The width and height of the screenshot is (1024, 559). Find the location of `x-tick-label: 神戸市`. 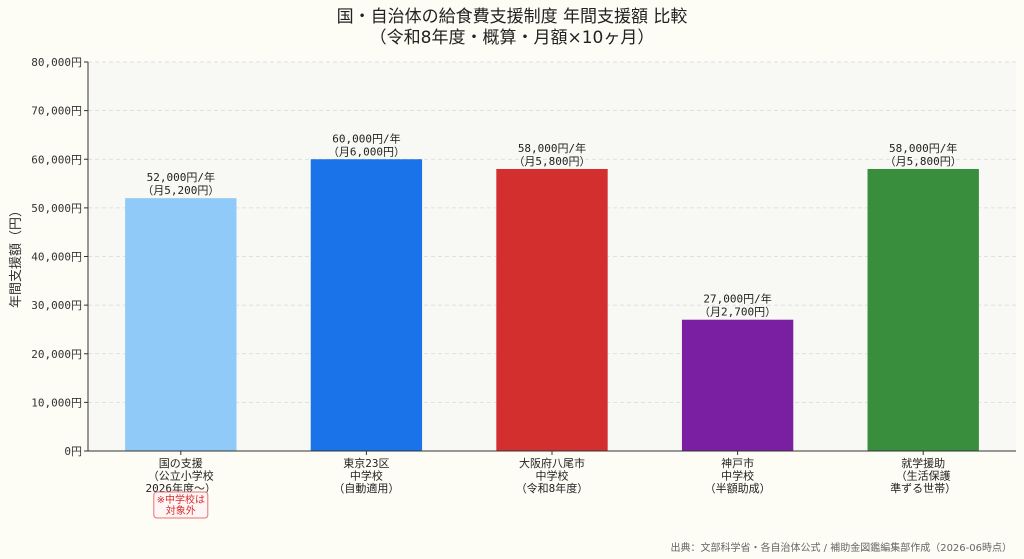

x-tick-label: 神戸市 is located at coordinates (737, 463).